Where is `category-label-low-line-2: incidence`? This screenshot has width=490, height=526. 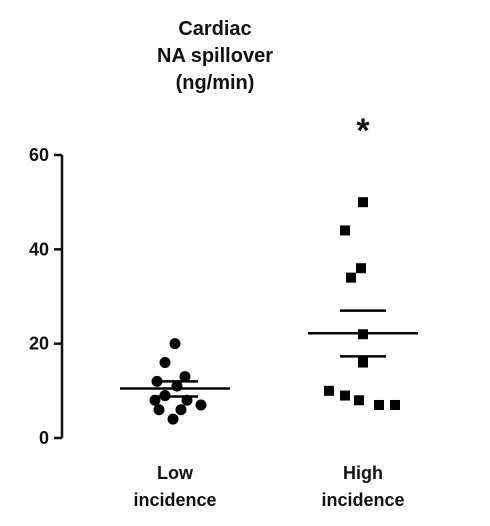
category-label-low-line-2: incidence is located at coordinates (175, 500).